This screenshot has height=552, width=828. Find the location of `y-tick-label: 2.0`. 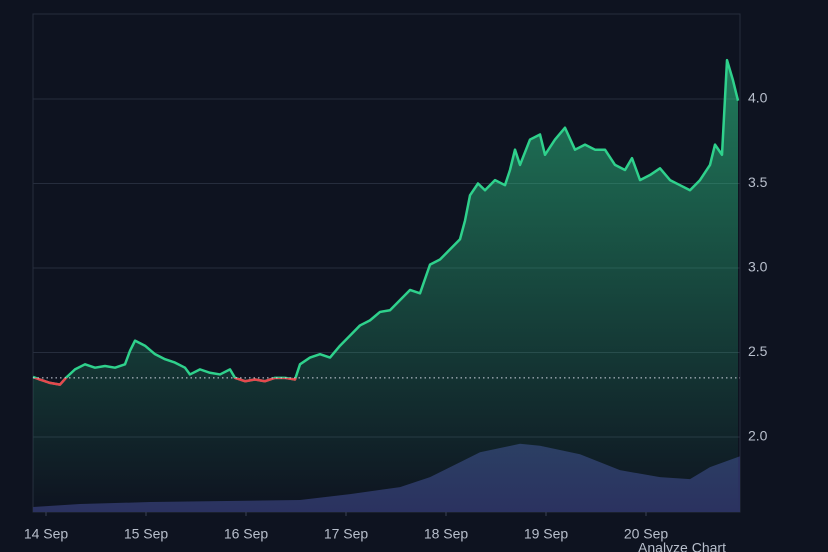

y-tick-label: 2.0 is located at coordinates (758, 436).